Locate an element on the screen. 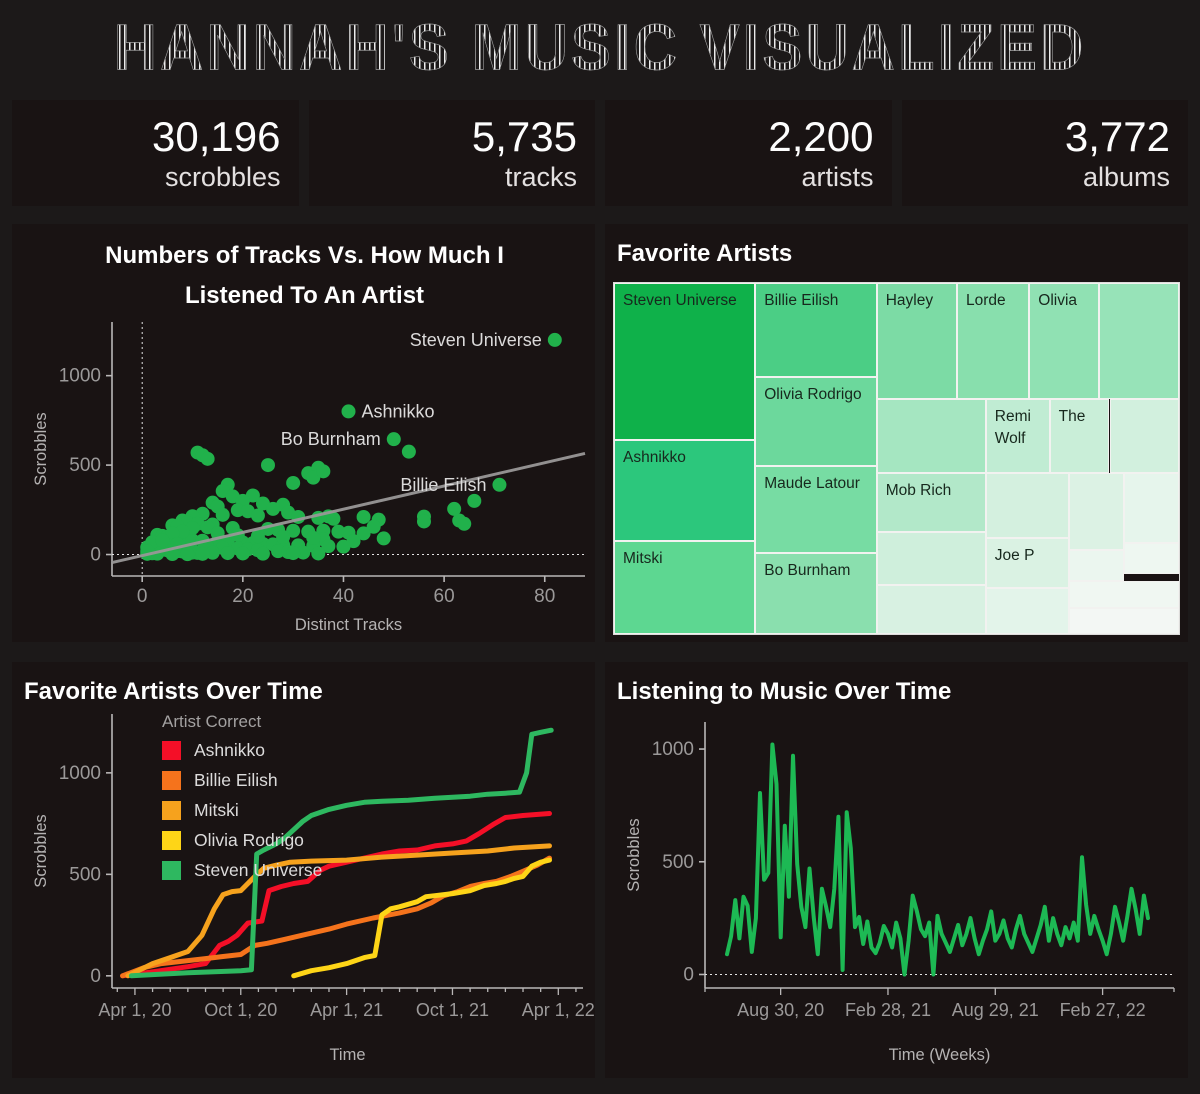  legend-item-mitski: Mitski is located at coordinates (242, 810).